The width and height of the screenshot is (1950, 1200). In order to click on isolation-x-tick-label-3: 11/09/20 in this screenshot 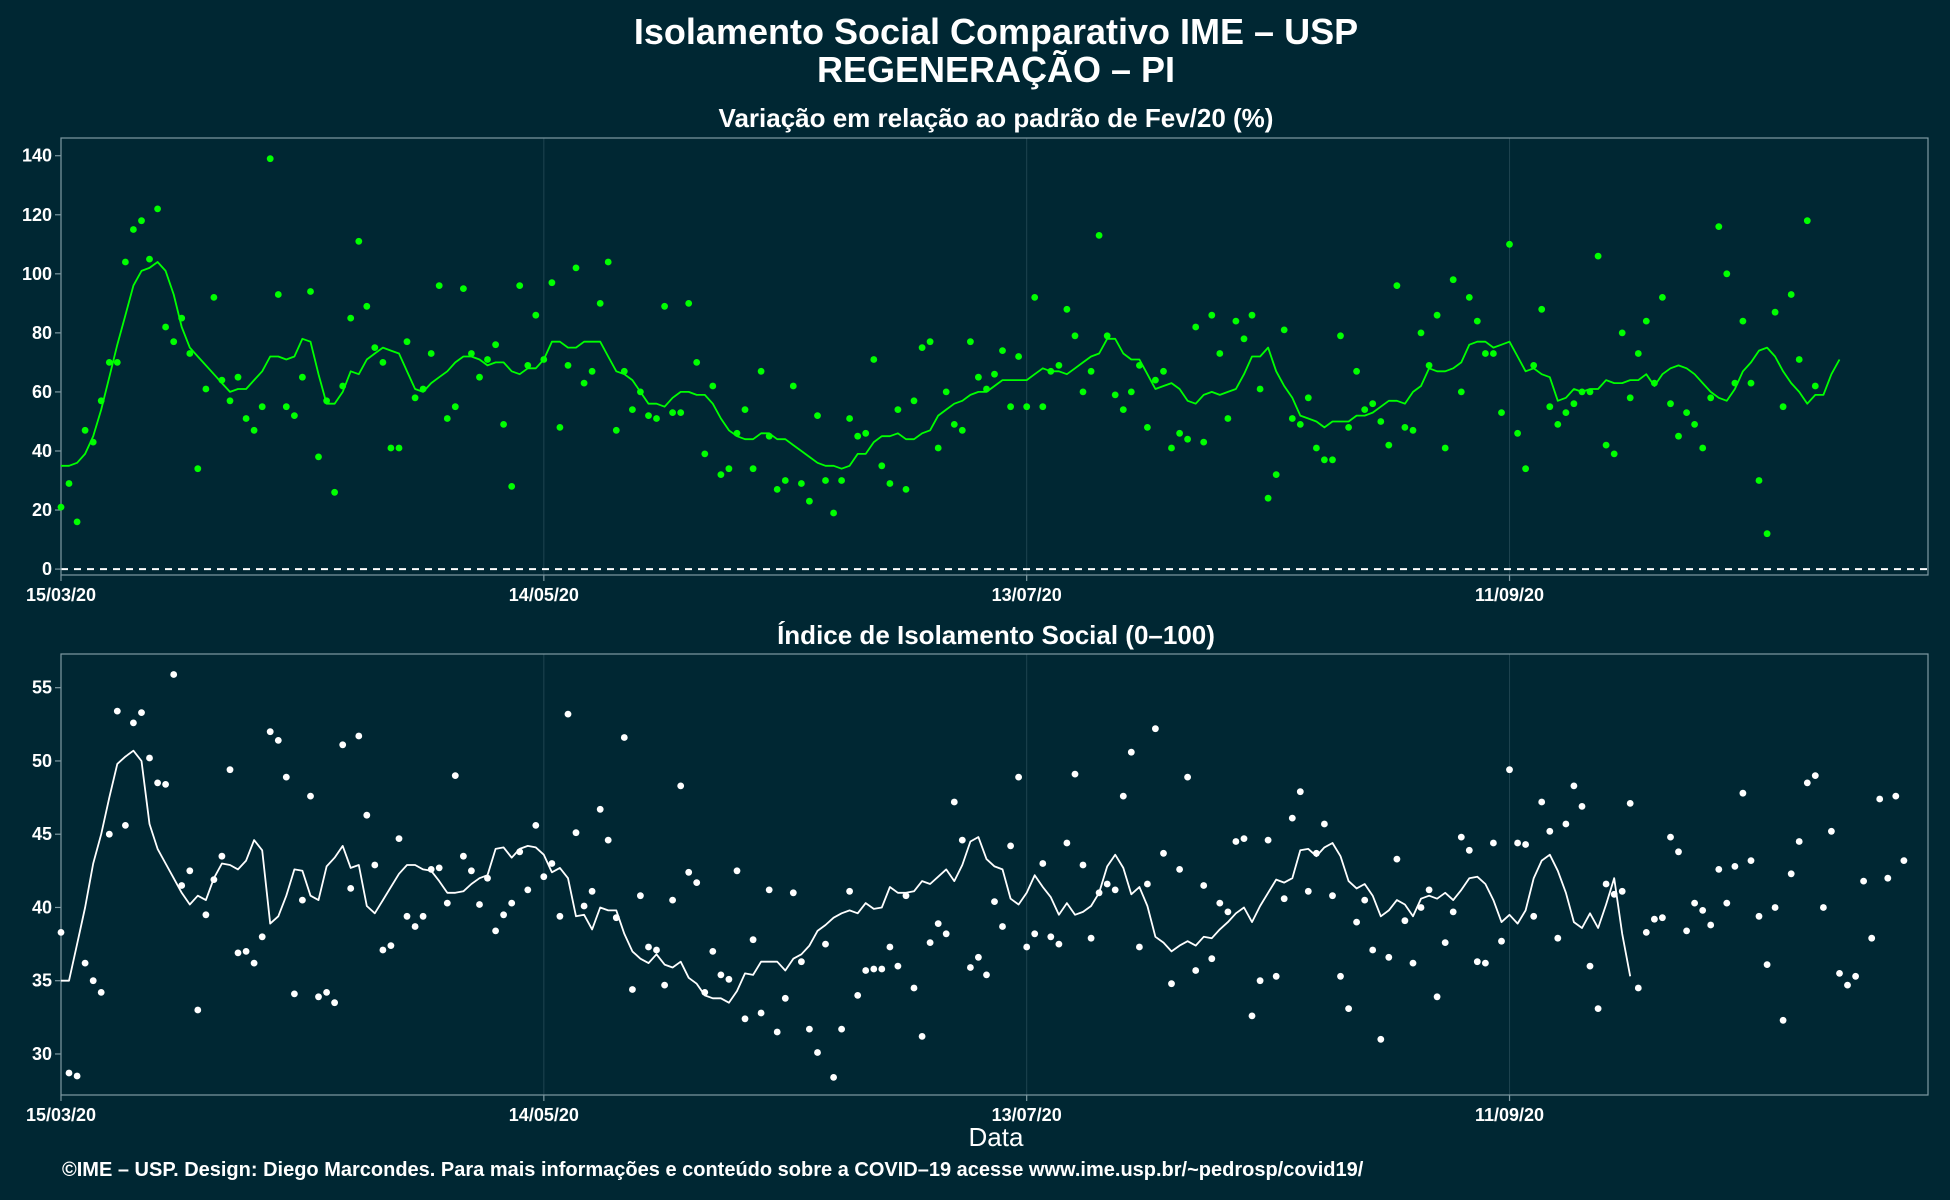, I will do `click(1509, 1115)`.